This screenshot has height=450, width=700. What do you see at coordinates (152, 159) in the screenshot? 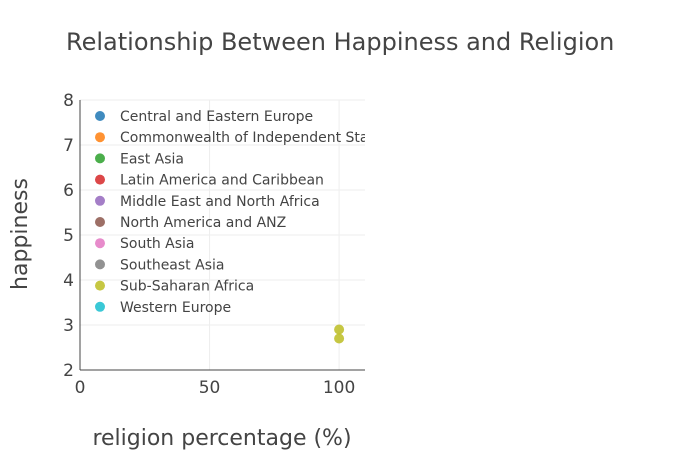
I see `legend-label: East Asia` at bounding box center [152, 159].